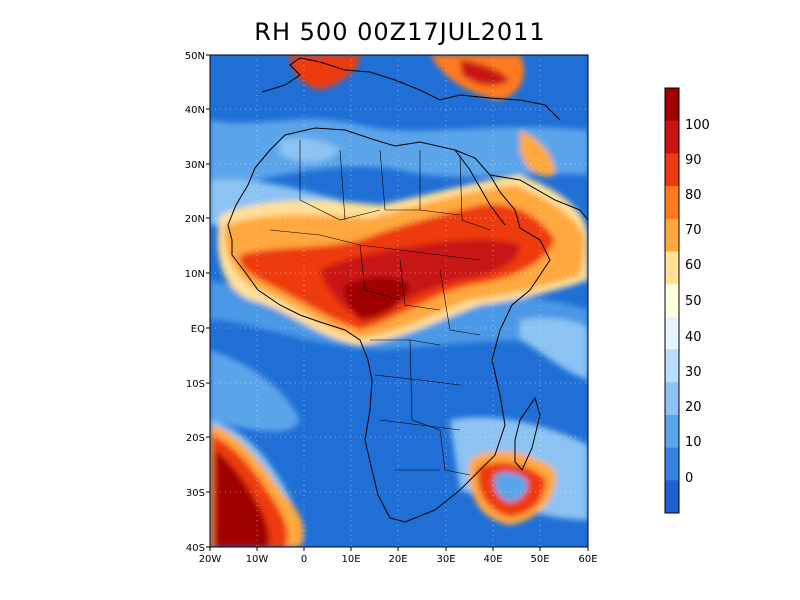 This screenshot has width=800, height=600. I want to click on lon-label: 10E, so click(350, 559).